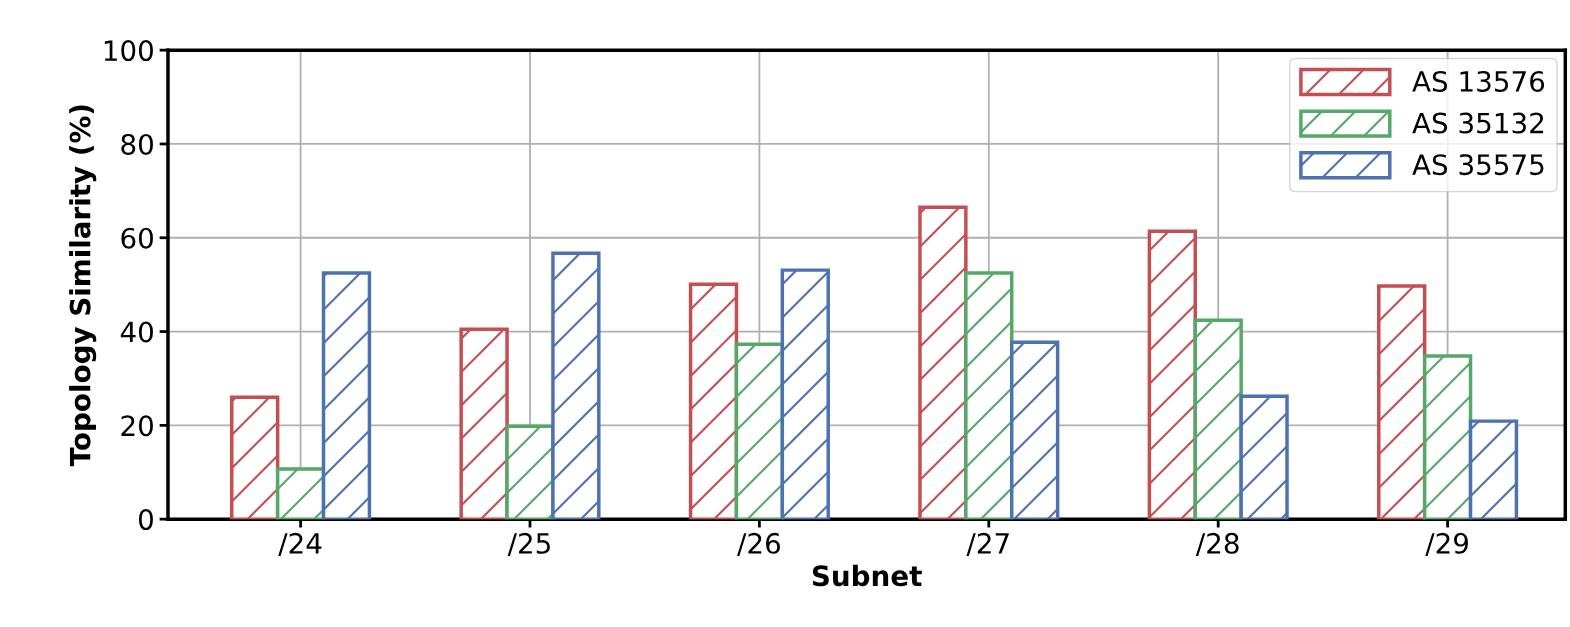  I want to click on y-axis-title: Topology Similarity (%), so click(83, 286).